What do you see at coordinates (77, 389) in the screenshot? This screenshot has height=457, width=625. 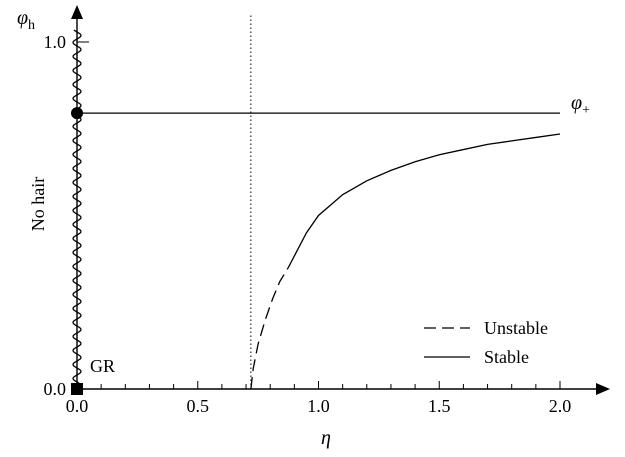 I see `gr-point-marker` at bounding box center [77, 389].